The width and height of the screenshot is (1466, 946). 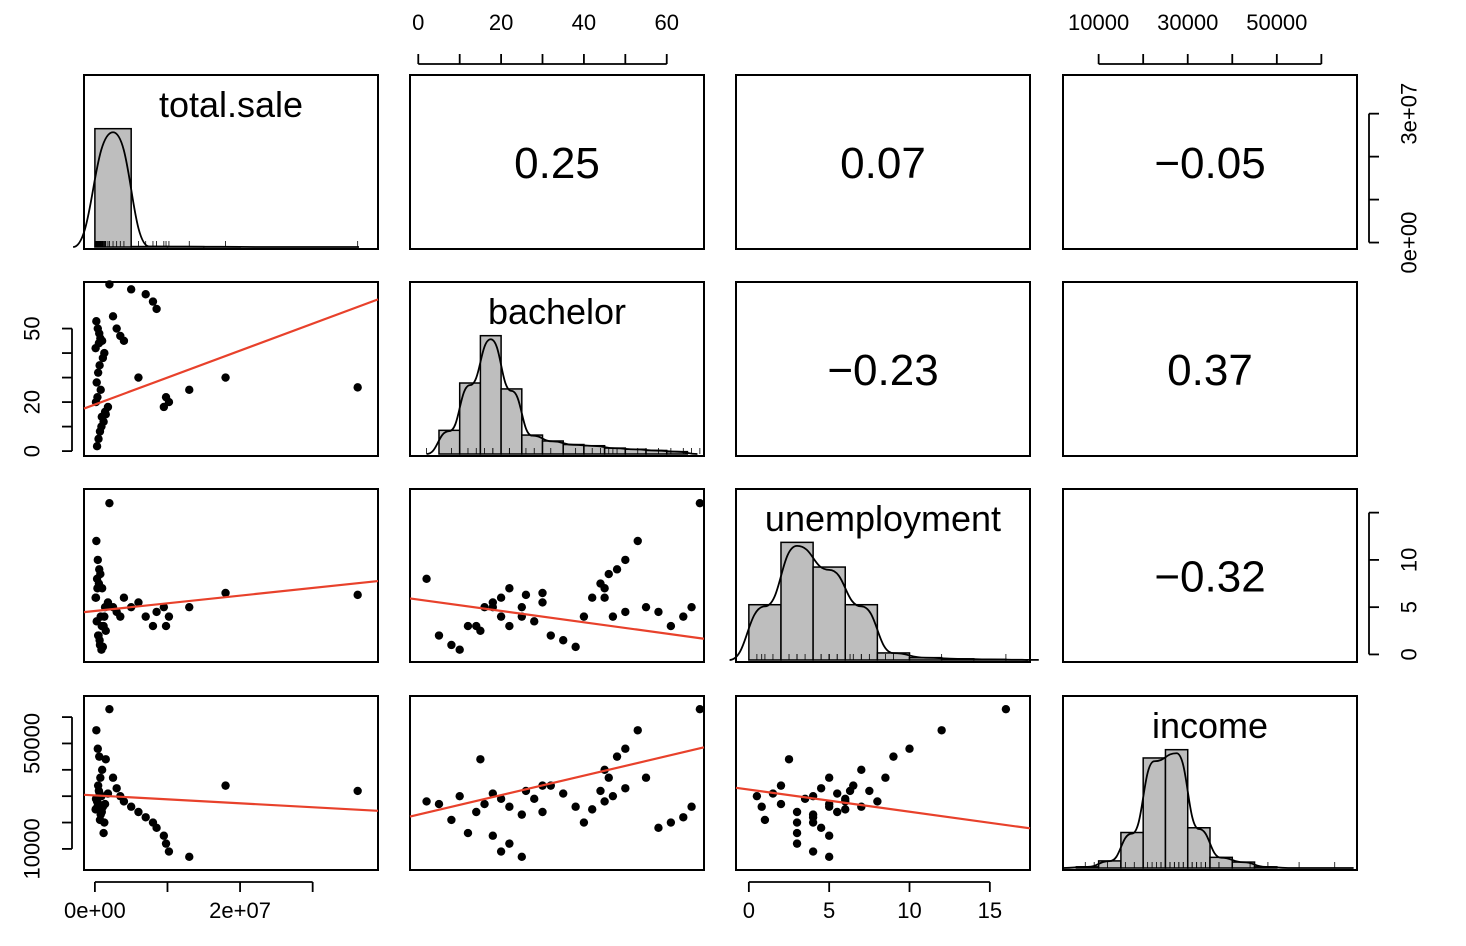 What do you see at coordinates (231, 104) in the screenshot?
I see `variable-name-0: total.sale` at bounding box center [231, 104].